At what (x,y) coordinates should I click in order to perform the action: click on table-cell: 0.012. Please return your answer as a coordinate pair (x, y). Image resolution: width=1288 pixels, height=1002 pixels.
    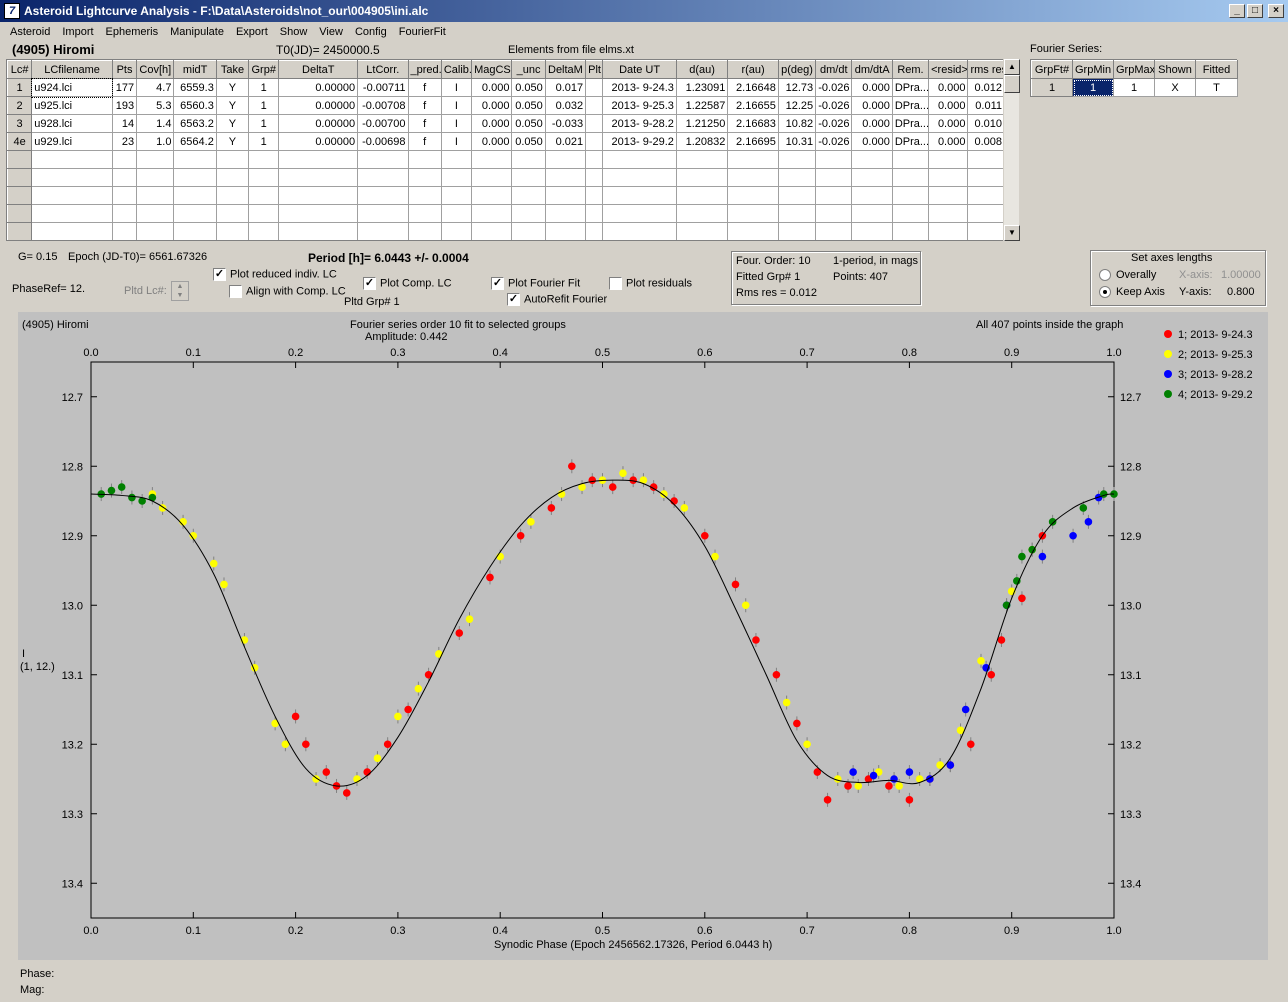
    Looking at the image, I should click on (985, 87).